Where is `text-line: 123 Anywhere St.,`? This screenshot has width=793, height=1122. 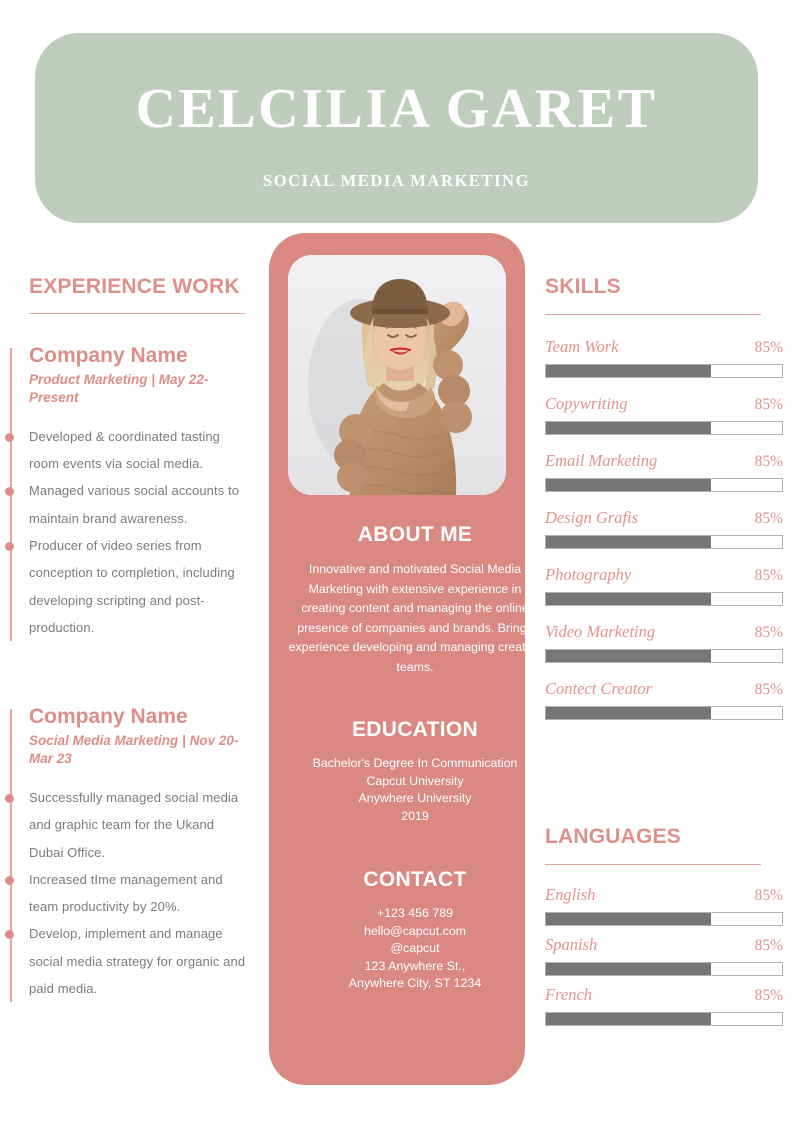
text-line: 123 Anywhere St., is located at coordinates (415, 965).